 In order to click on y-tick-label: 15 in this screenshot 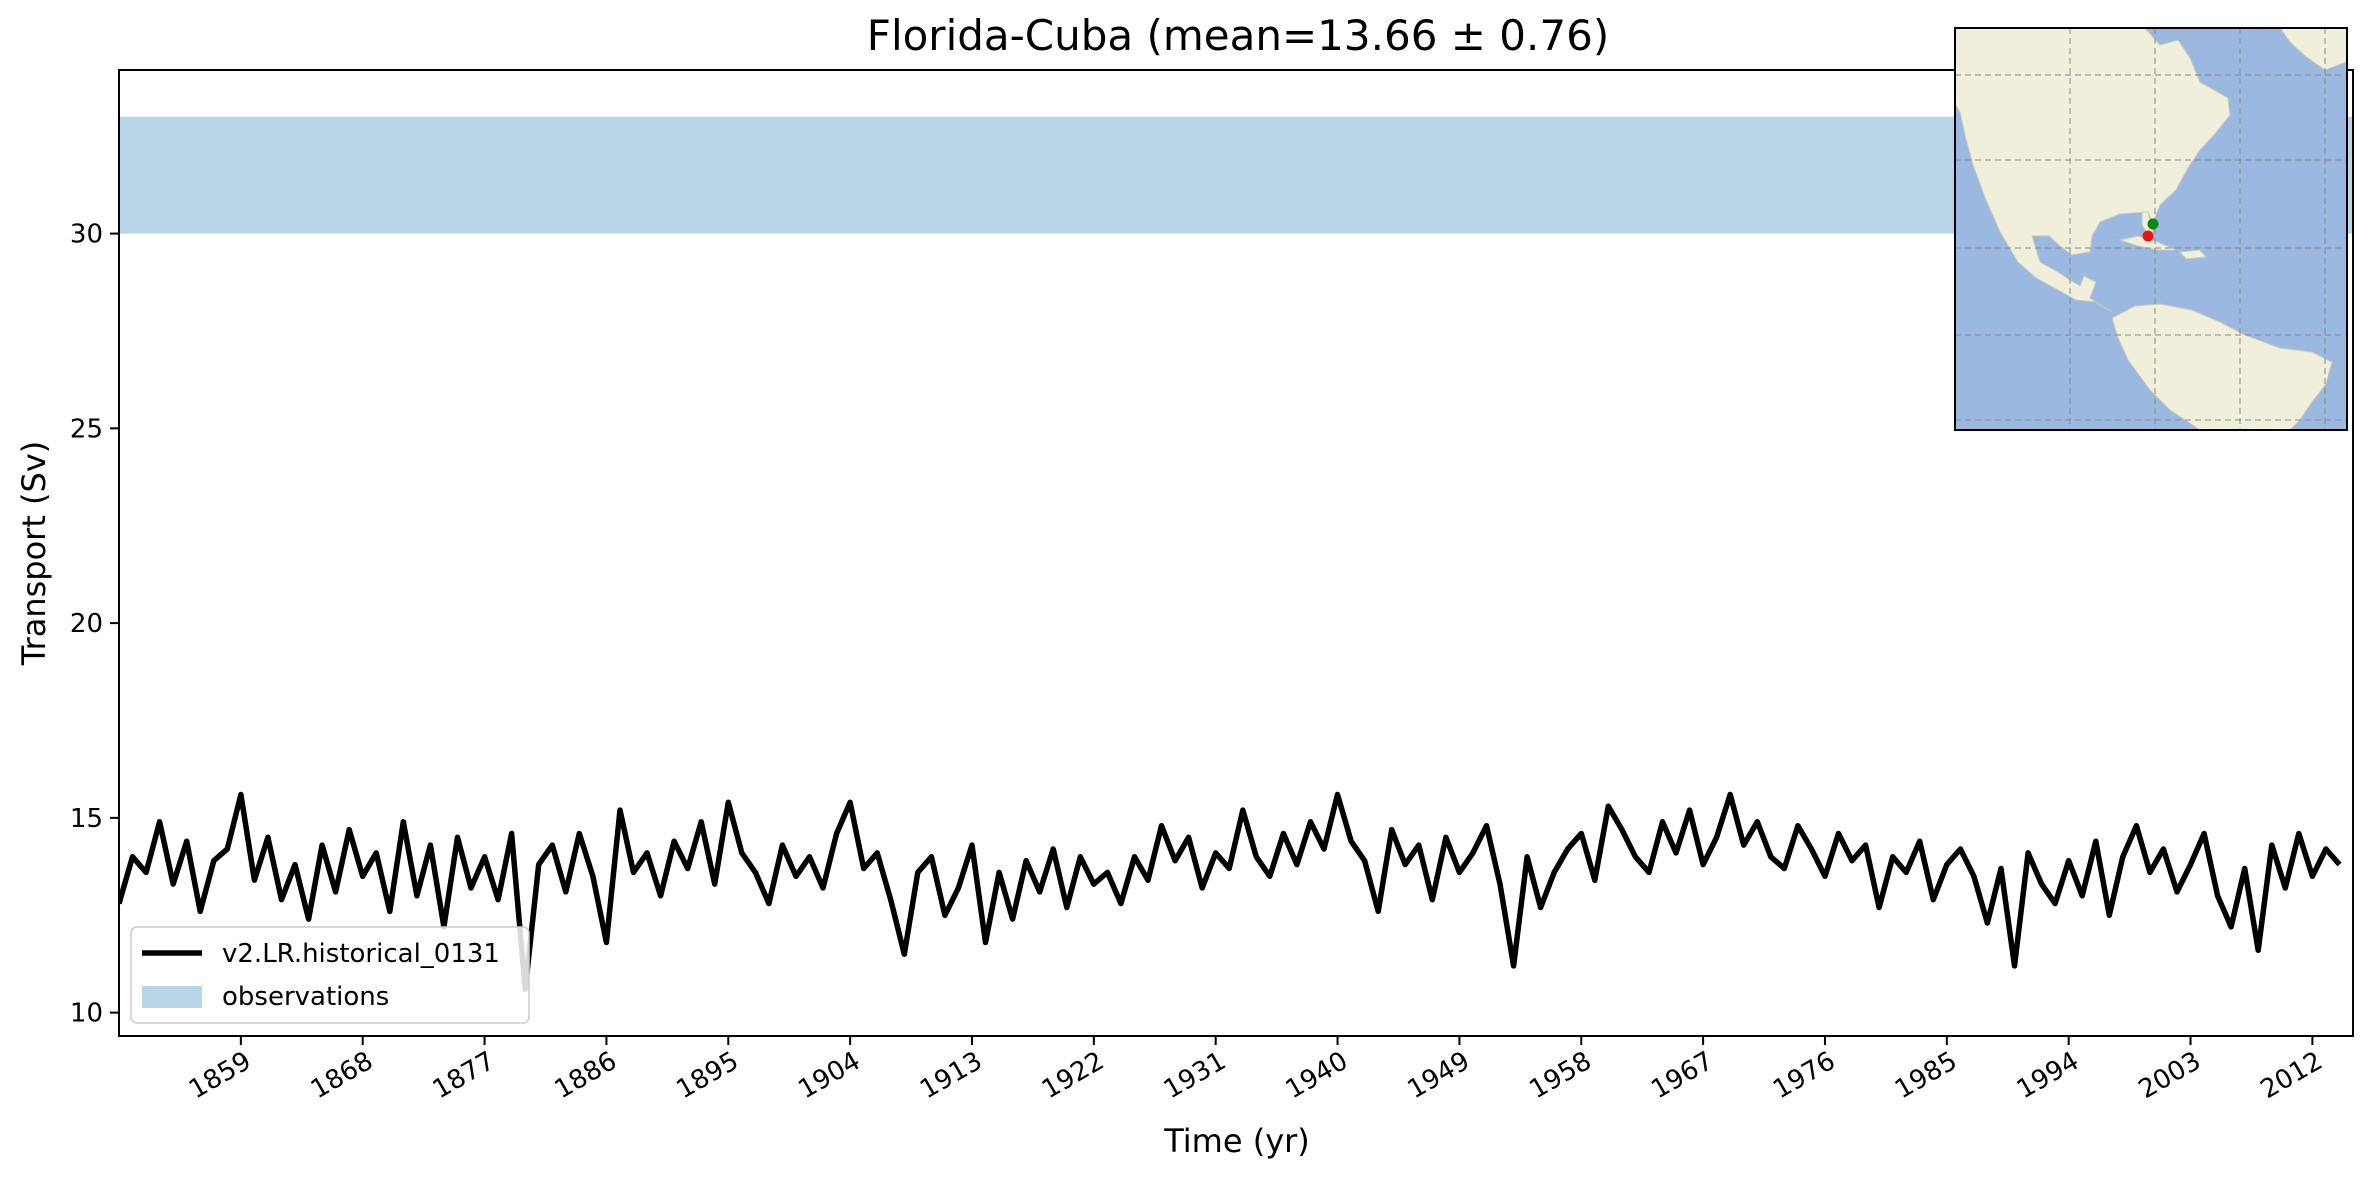, I will do `click(86, 819)`.